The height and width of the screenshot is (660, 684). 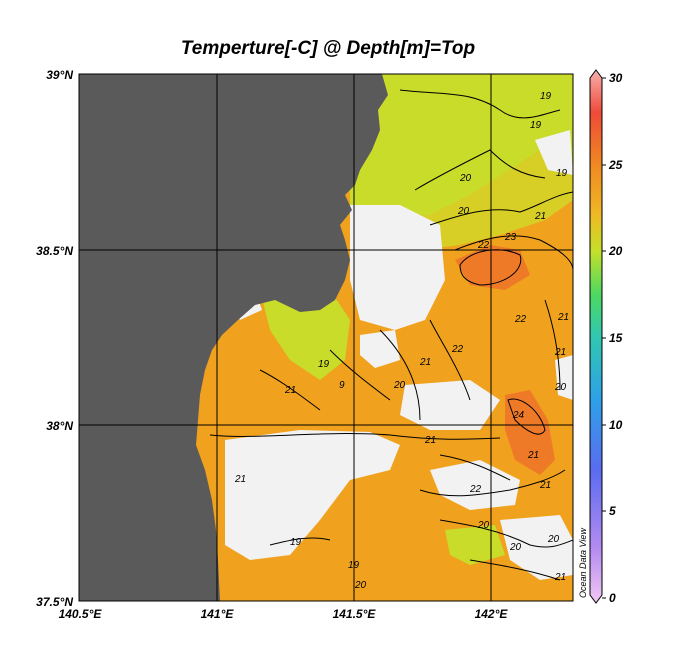 What do you see at coordinates (501, 208) in the screenshot?
I see `contour-line-21-mid` at bounding box center [501, 208].